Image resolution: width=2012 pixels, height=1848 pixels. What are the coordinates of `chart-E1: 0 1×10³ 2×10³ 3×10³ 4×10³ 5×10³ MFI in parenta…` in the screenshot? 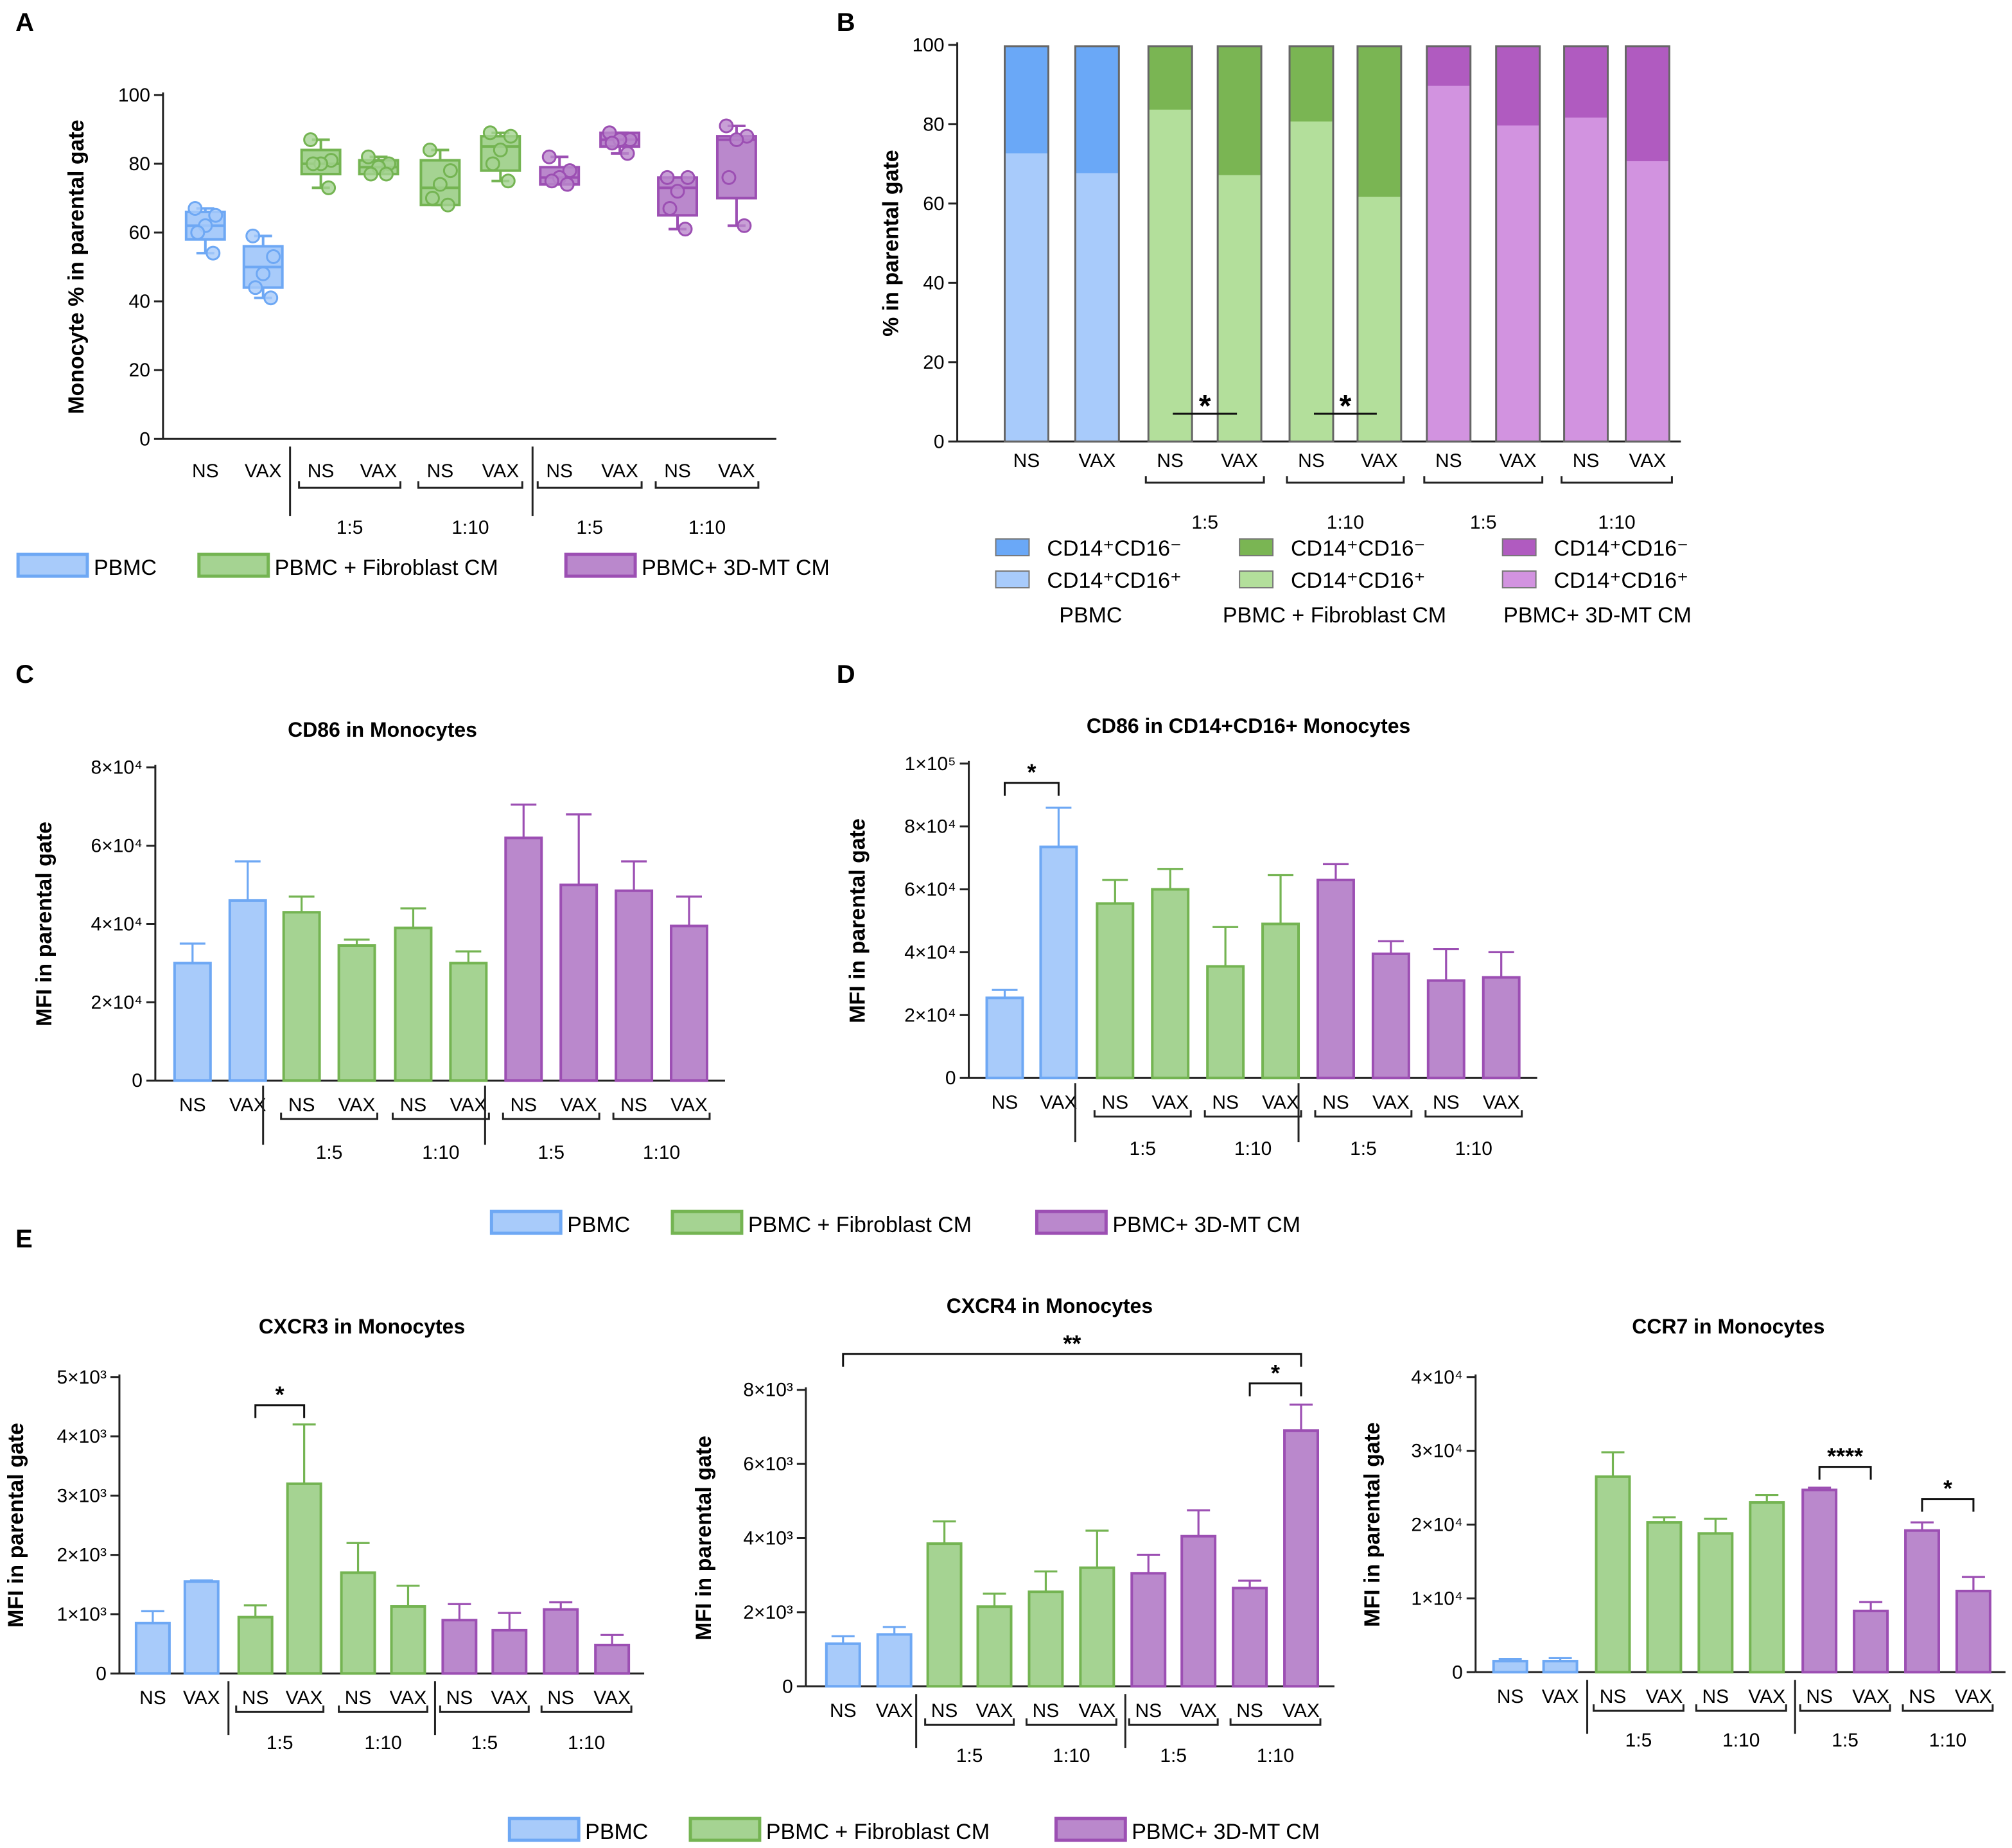 It's located at (325, 1534).